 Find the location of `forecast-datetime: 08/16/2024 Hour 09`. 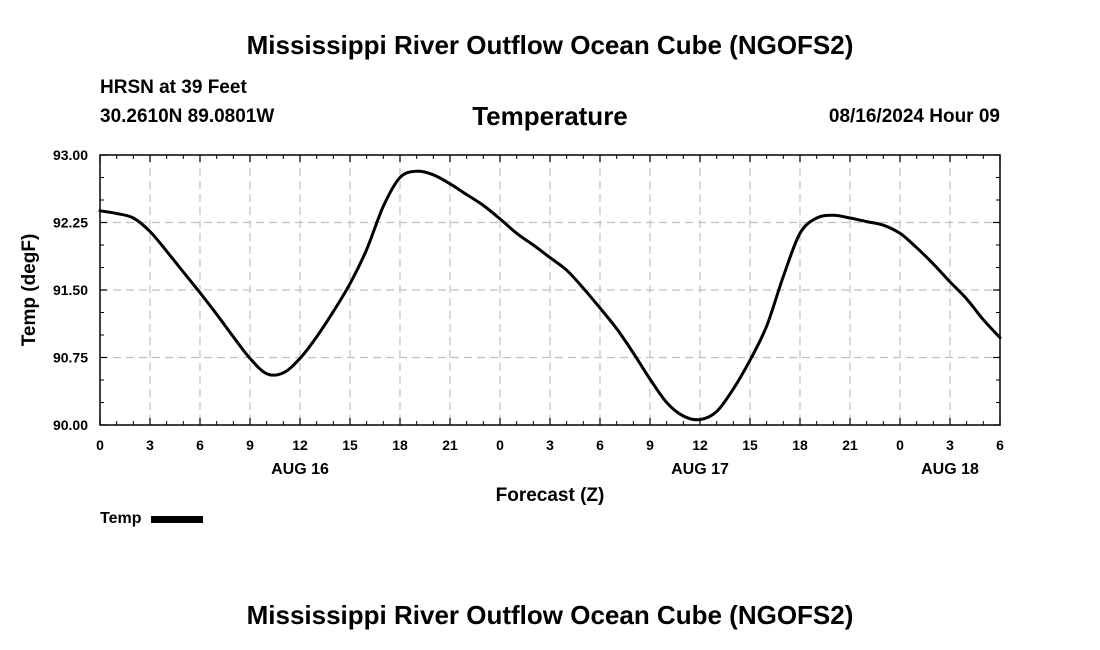

forecast-datetime: 08/16/2024 Hour 09 is located at coordinates (914, 116).